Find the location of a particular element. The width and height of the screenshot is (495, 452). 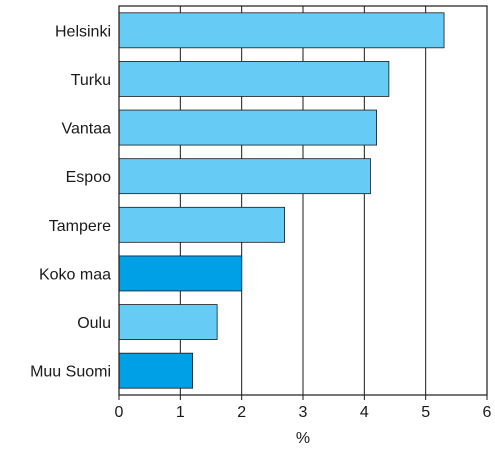

x-tick-label: 3 is located at coordinates (303, 412).